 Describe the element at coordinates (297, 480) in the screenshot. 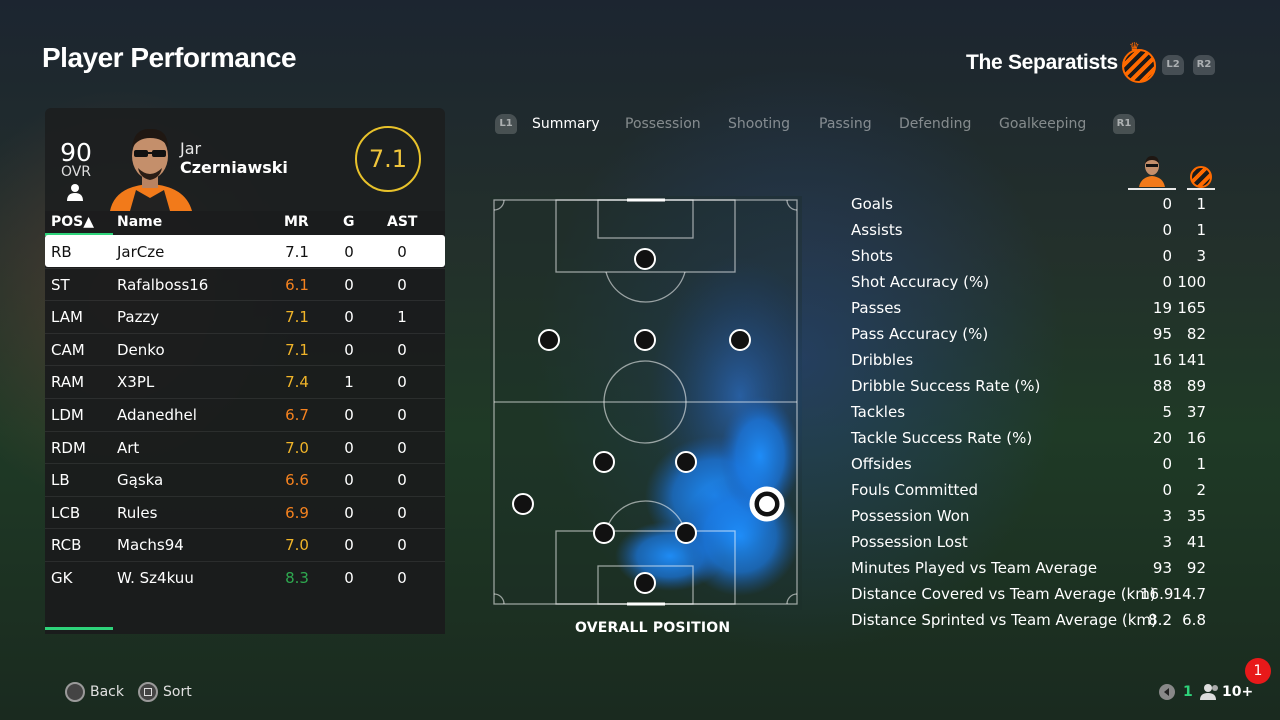

I see `row-mr: 6.6` at that location.